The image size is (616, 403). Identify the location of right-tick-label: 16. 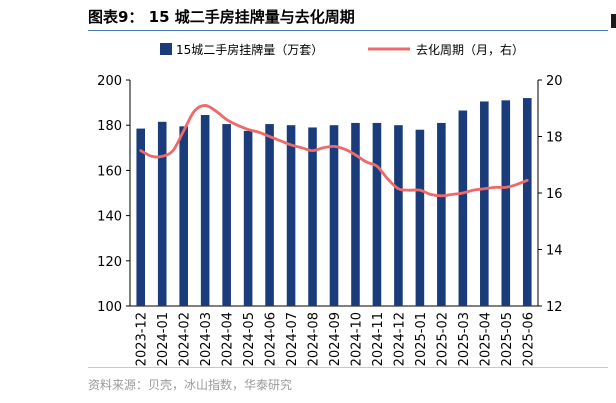
(554, 194).